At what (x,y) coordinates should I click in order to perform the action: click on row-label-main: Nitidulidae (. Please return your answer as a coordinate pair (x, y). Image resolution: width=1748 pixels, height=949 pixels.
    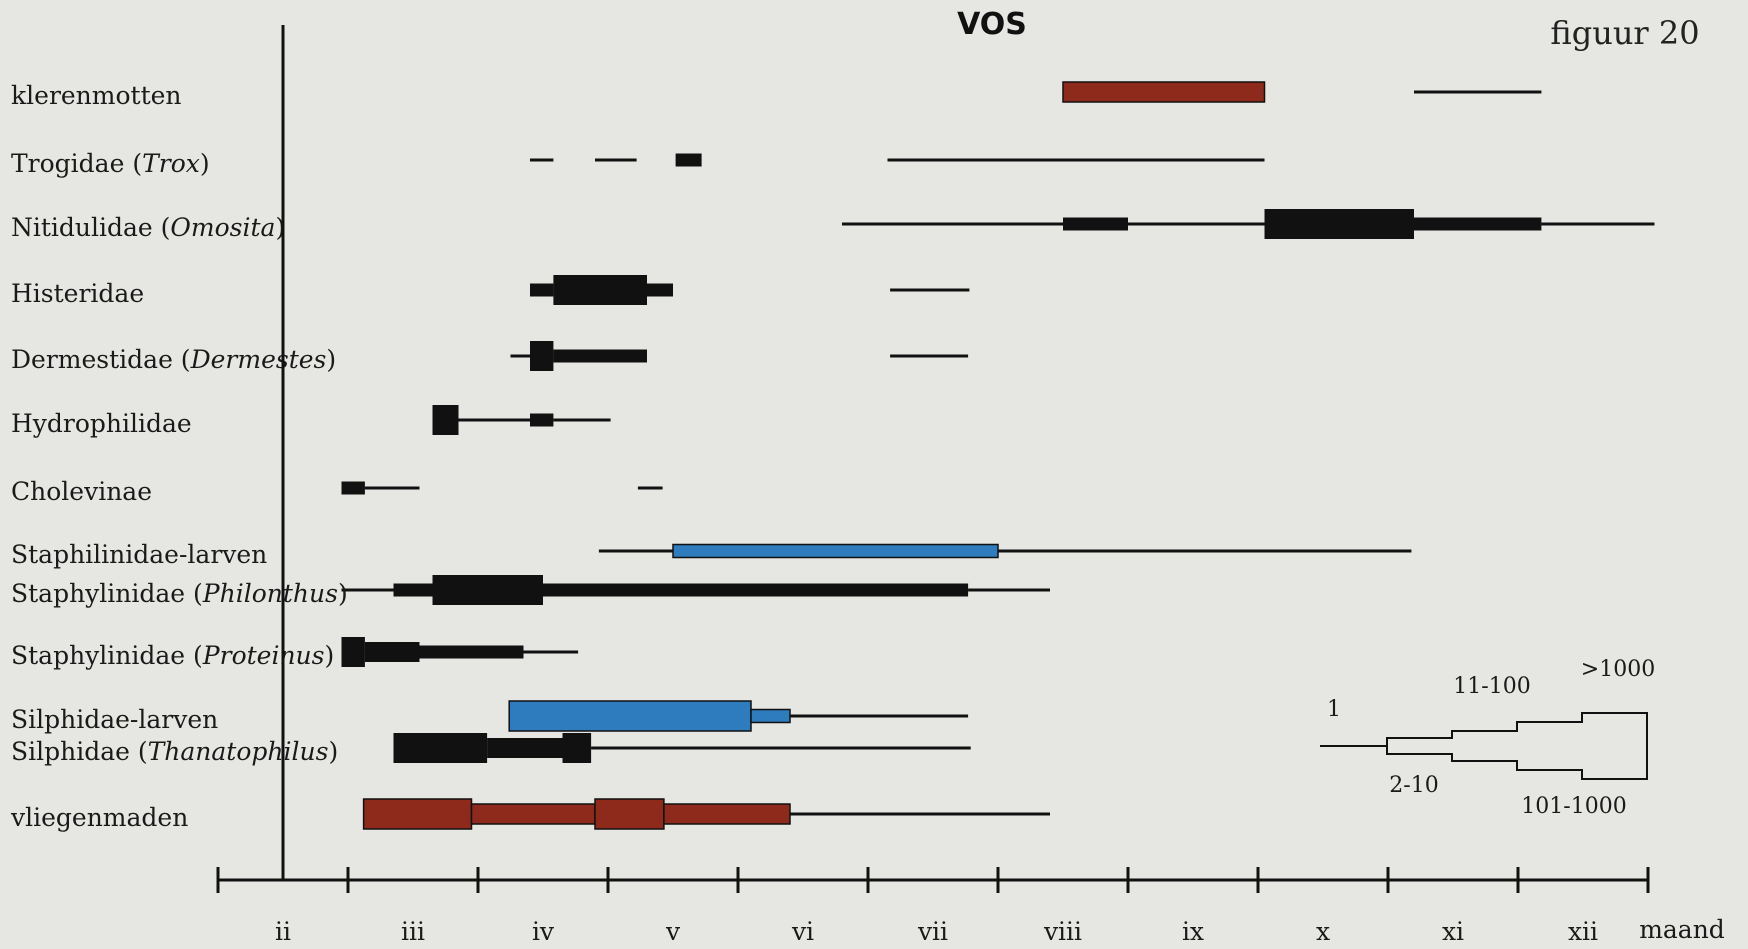
    Looking at the image, I should click on (90, 227).